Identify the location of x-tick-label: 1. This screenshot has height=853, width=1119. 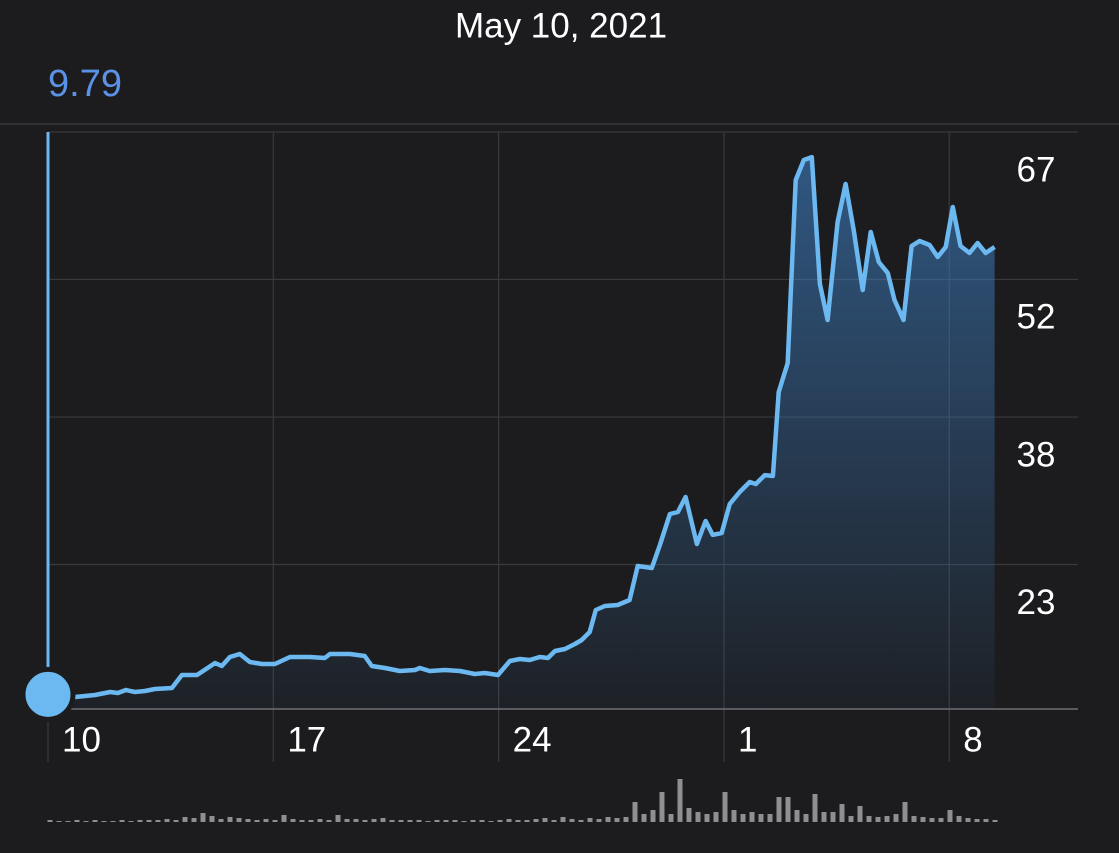
(747, 739).